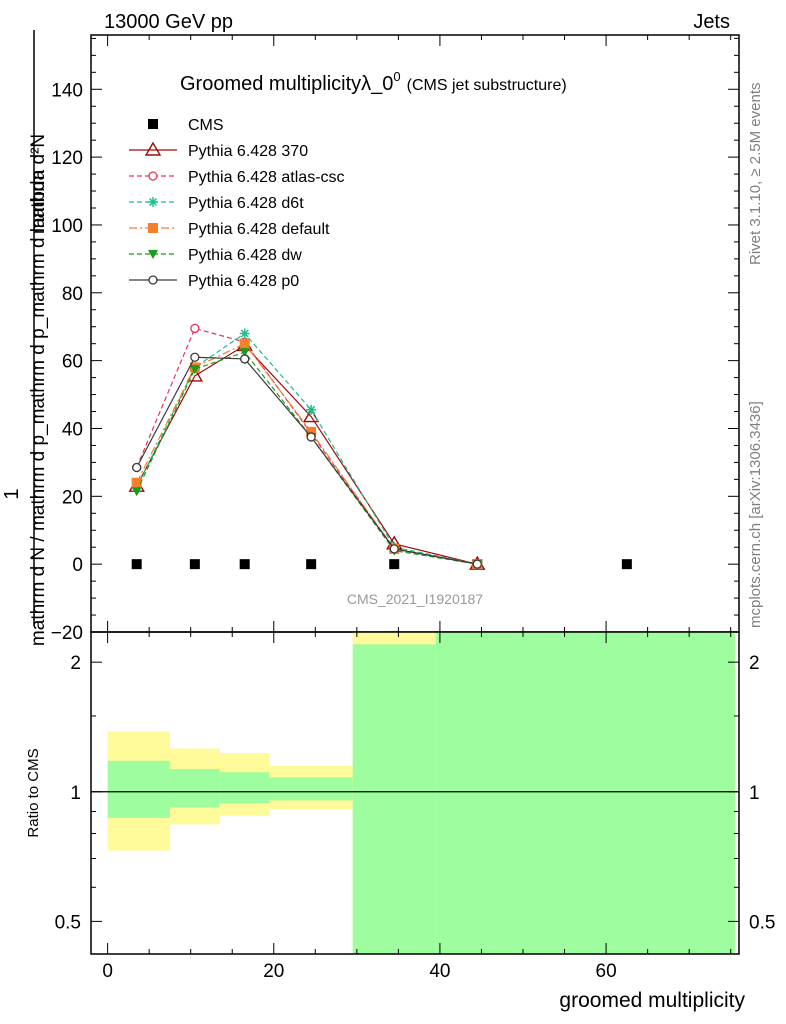  What do you see at coordinates (168, 22) in the screenshot?
I see `collision-label: 13000 GeV pp` at bounding box center [168, 22].